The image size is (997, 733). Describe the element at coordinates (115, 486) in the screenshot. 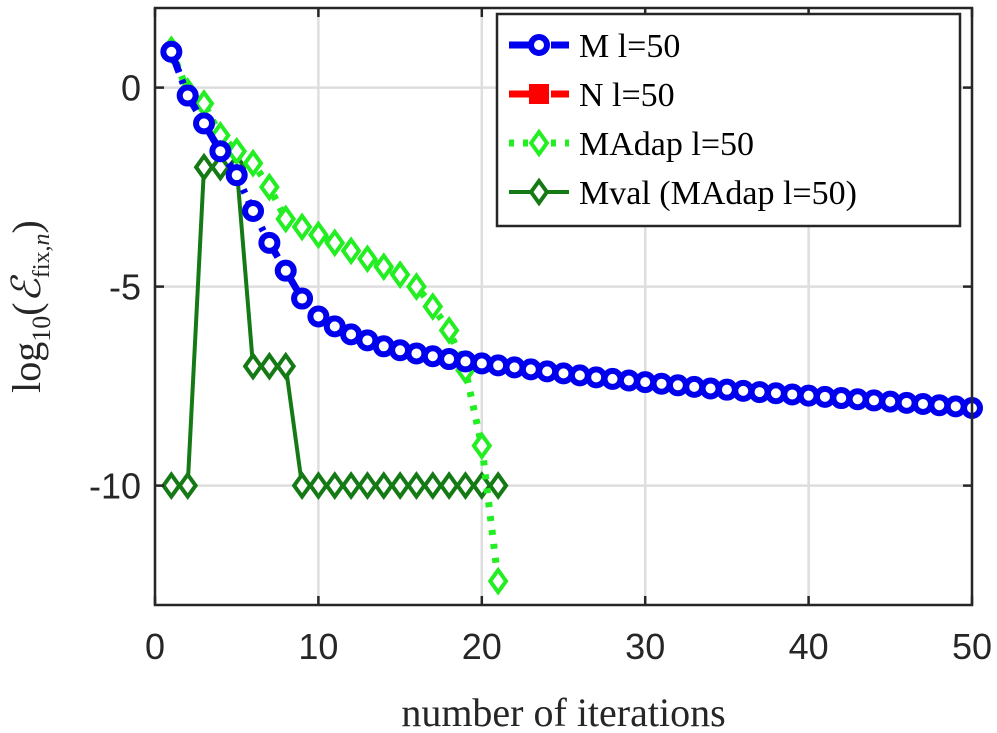

I see `y-tick-label: -10` at that location.